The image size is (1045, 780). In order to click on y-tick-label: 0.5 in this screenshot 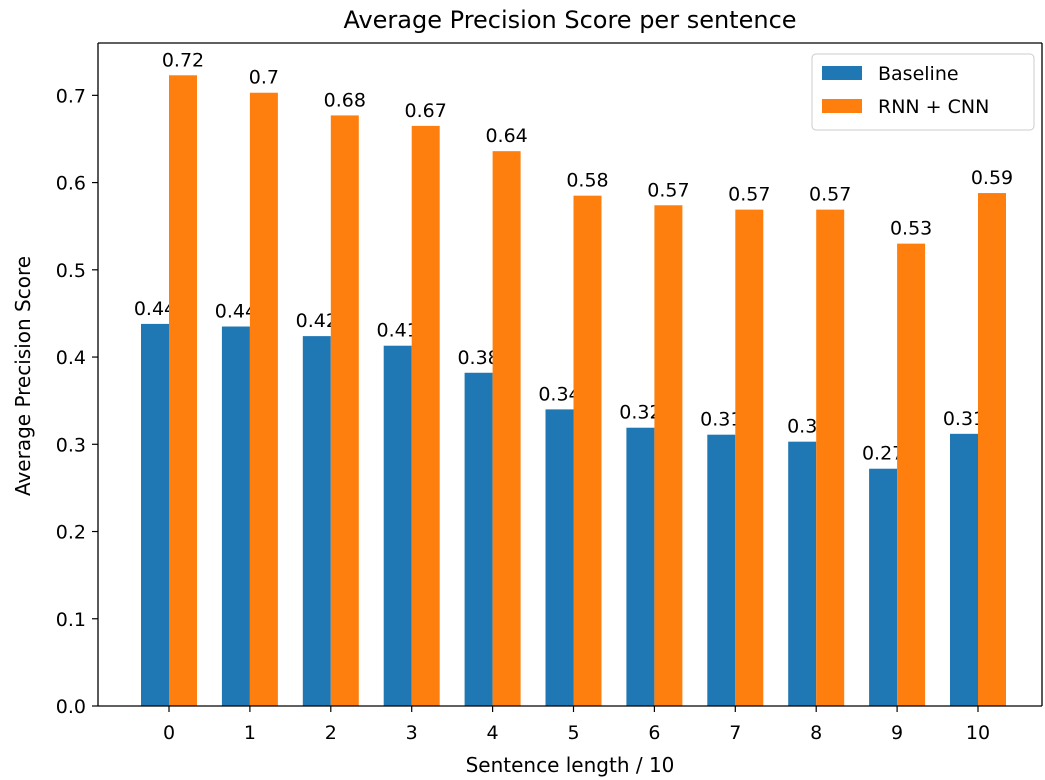, I will do `click(71, 271)`.